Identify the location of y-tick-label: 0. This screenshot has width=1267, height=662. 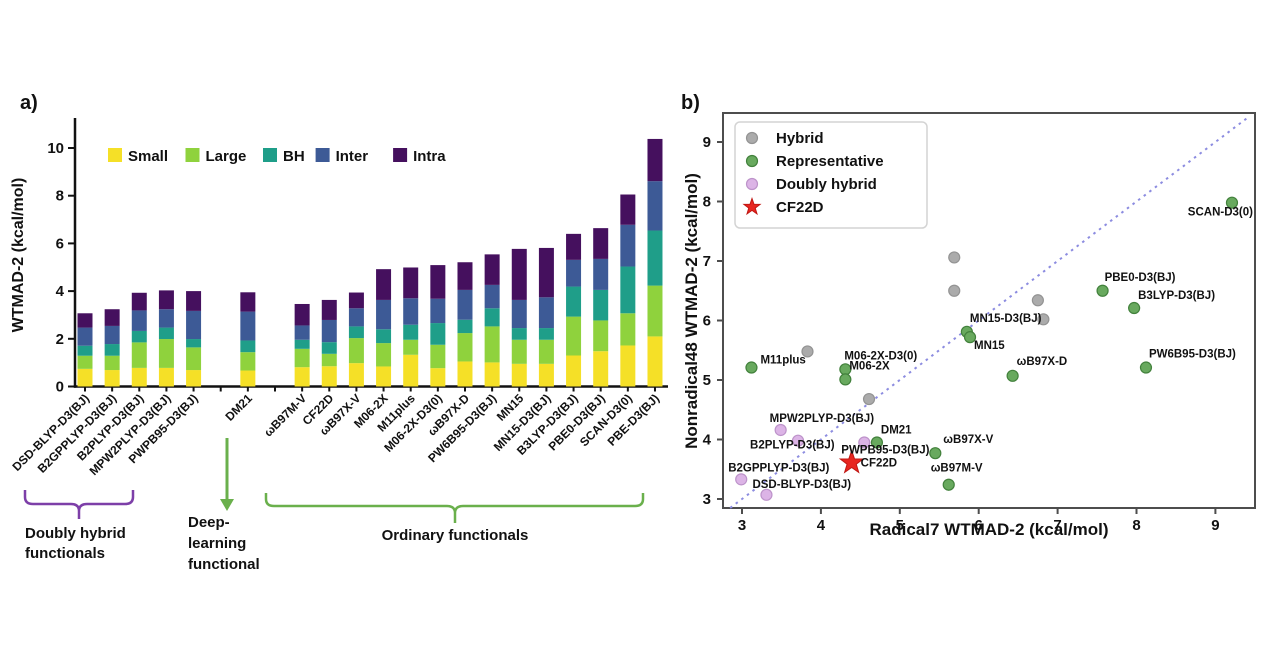
(60, 387).